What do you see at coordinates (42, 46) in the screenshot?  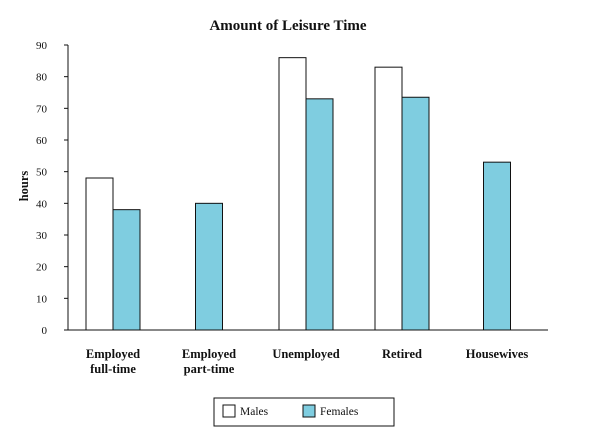 I see `y-tick-label: 90` at bounding box center [42, 46].